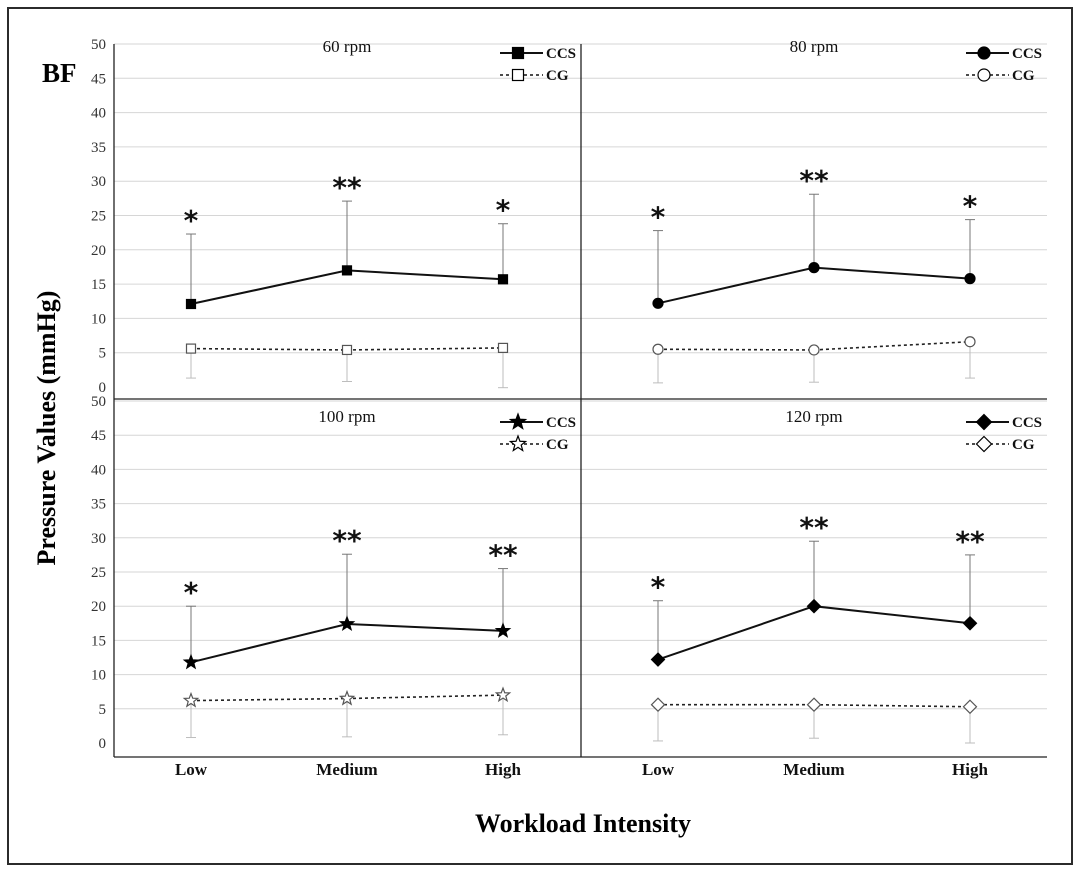  I want to click on y-tick-label-p1-10: 10, so click(98, 319).